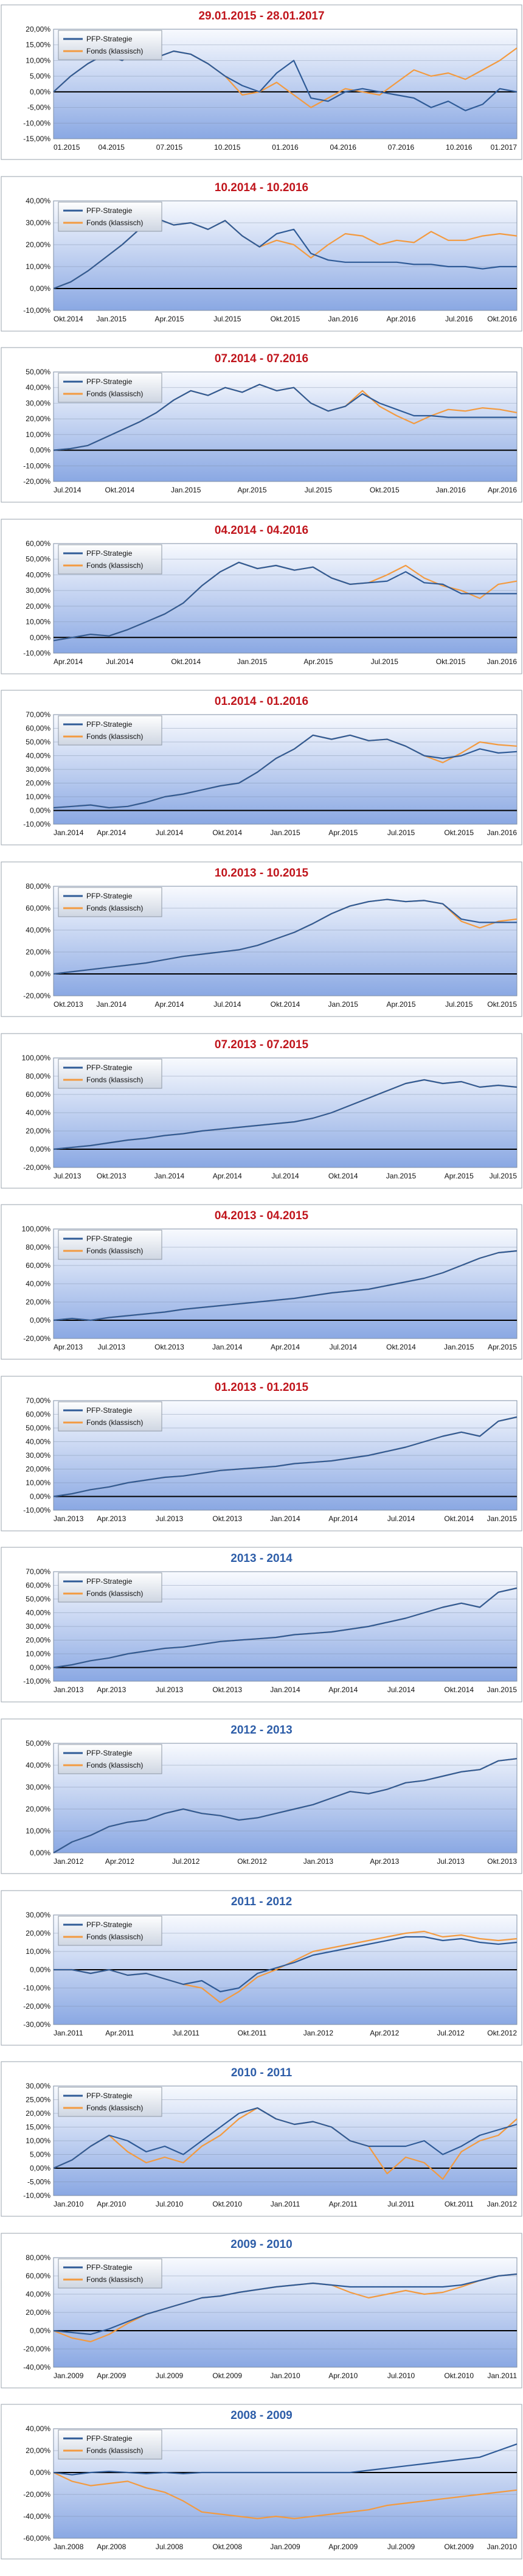 The image size is (523, 2576). I want to click on chart-title: 10.2013 - 10.2015, so click(262, 873).